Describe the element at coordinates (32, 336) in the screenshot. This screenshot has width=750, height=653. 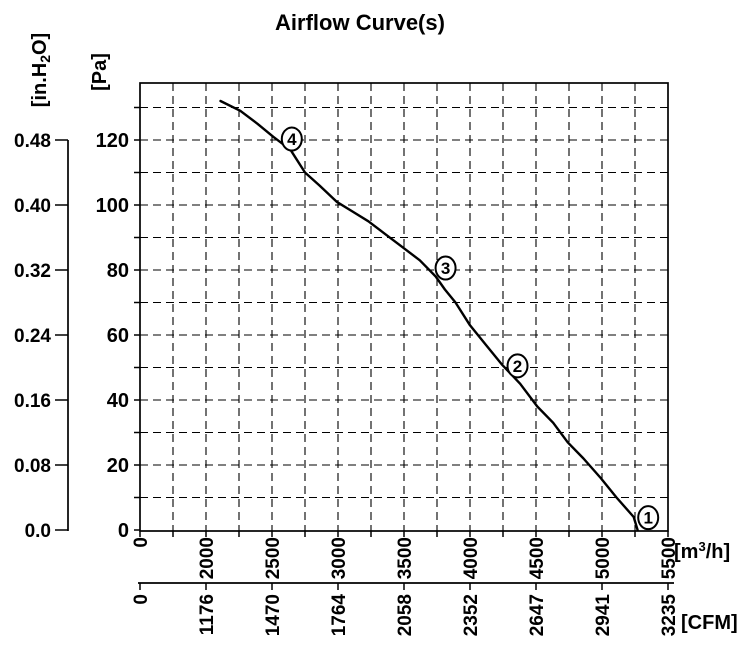
I see `inh2o-tick-label: 0.24` at that location.